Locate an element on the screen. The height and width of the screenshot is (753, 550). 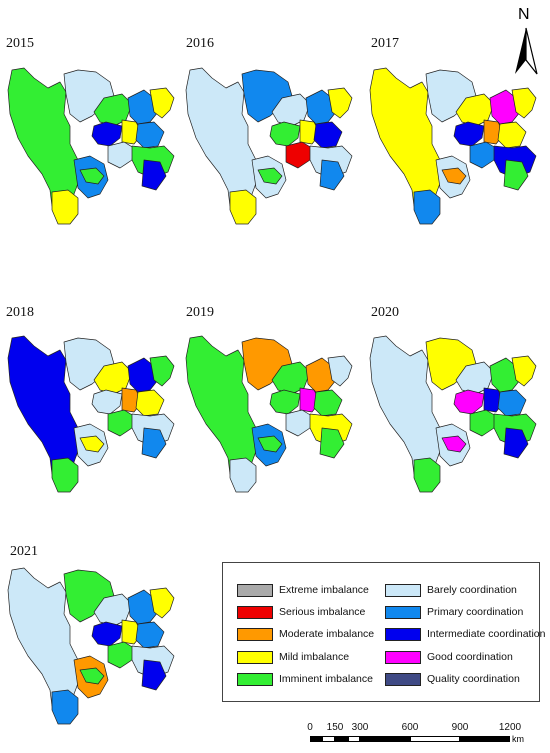
year-label-2016: 2016 is located at coordinates (200, 43).